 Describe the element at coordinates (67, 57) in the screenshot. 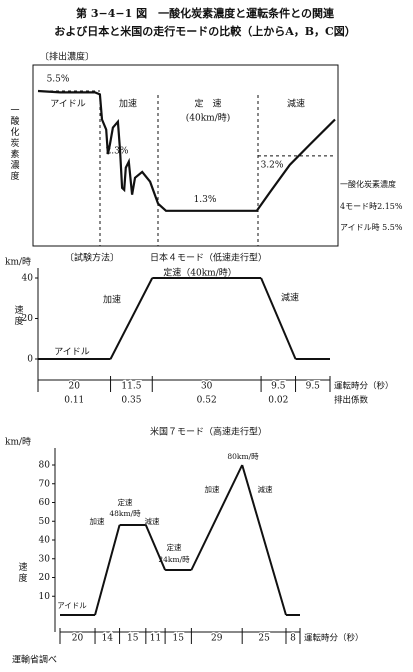

I see `panel-header: 〔排出濃度〕` at that location.